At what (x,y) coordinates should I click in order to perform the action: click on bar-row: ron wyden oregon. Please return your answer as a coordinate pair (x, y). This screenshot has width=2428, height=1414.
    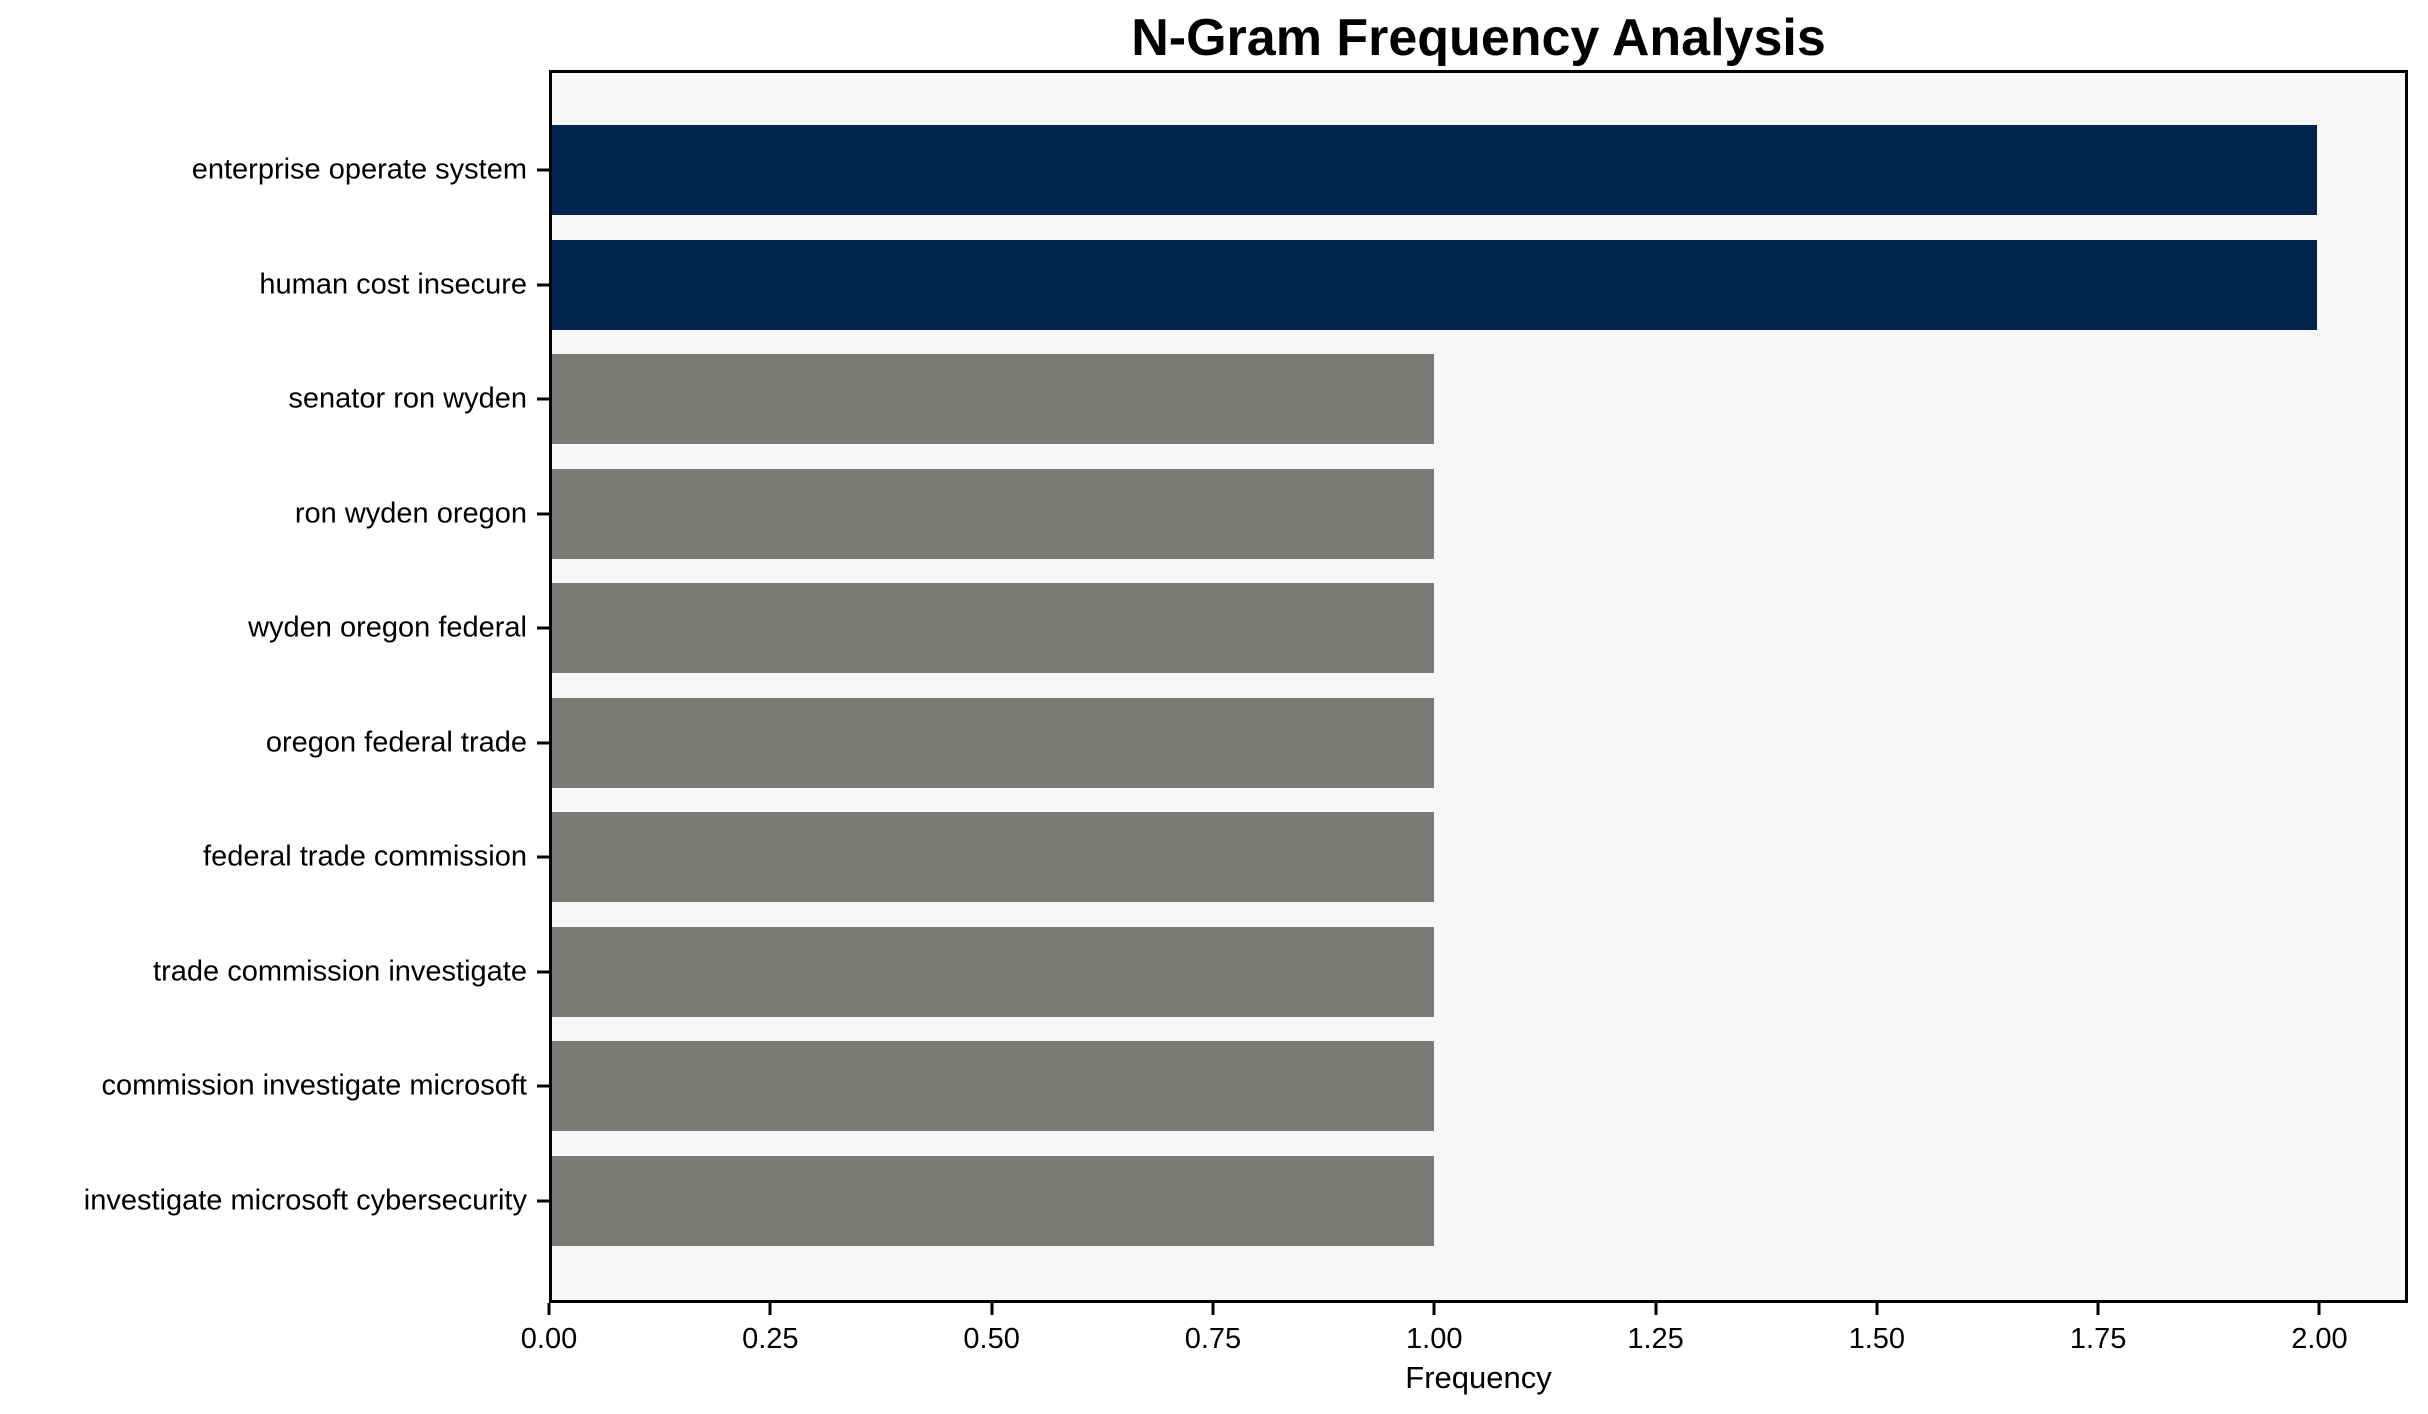
    Looking at the image, I should click on (1350, 514).